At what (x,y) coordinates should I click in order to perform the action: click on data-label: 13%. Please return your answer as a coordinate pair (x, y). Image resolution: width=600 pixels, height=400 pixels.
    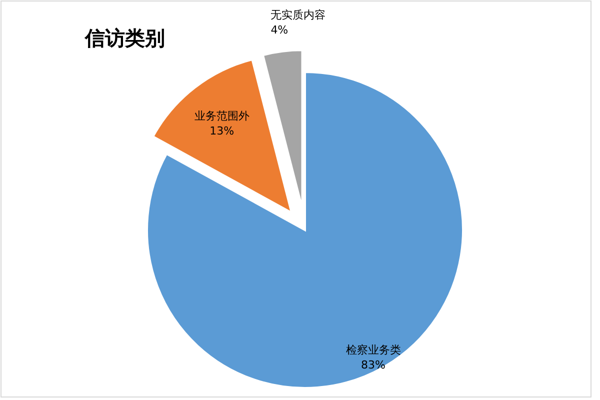
    Looking at the image, I should click on (222, 131).